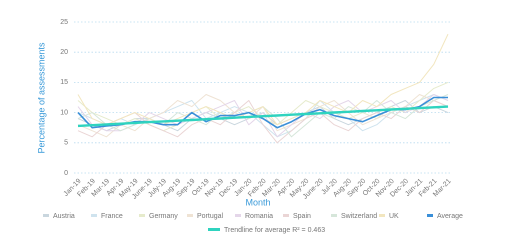 The height and width of the screenshot is (247, 519). I want to click on legend-label: Spain, so click(302, 216).